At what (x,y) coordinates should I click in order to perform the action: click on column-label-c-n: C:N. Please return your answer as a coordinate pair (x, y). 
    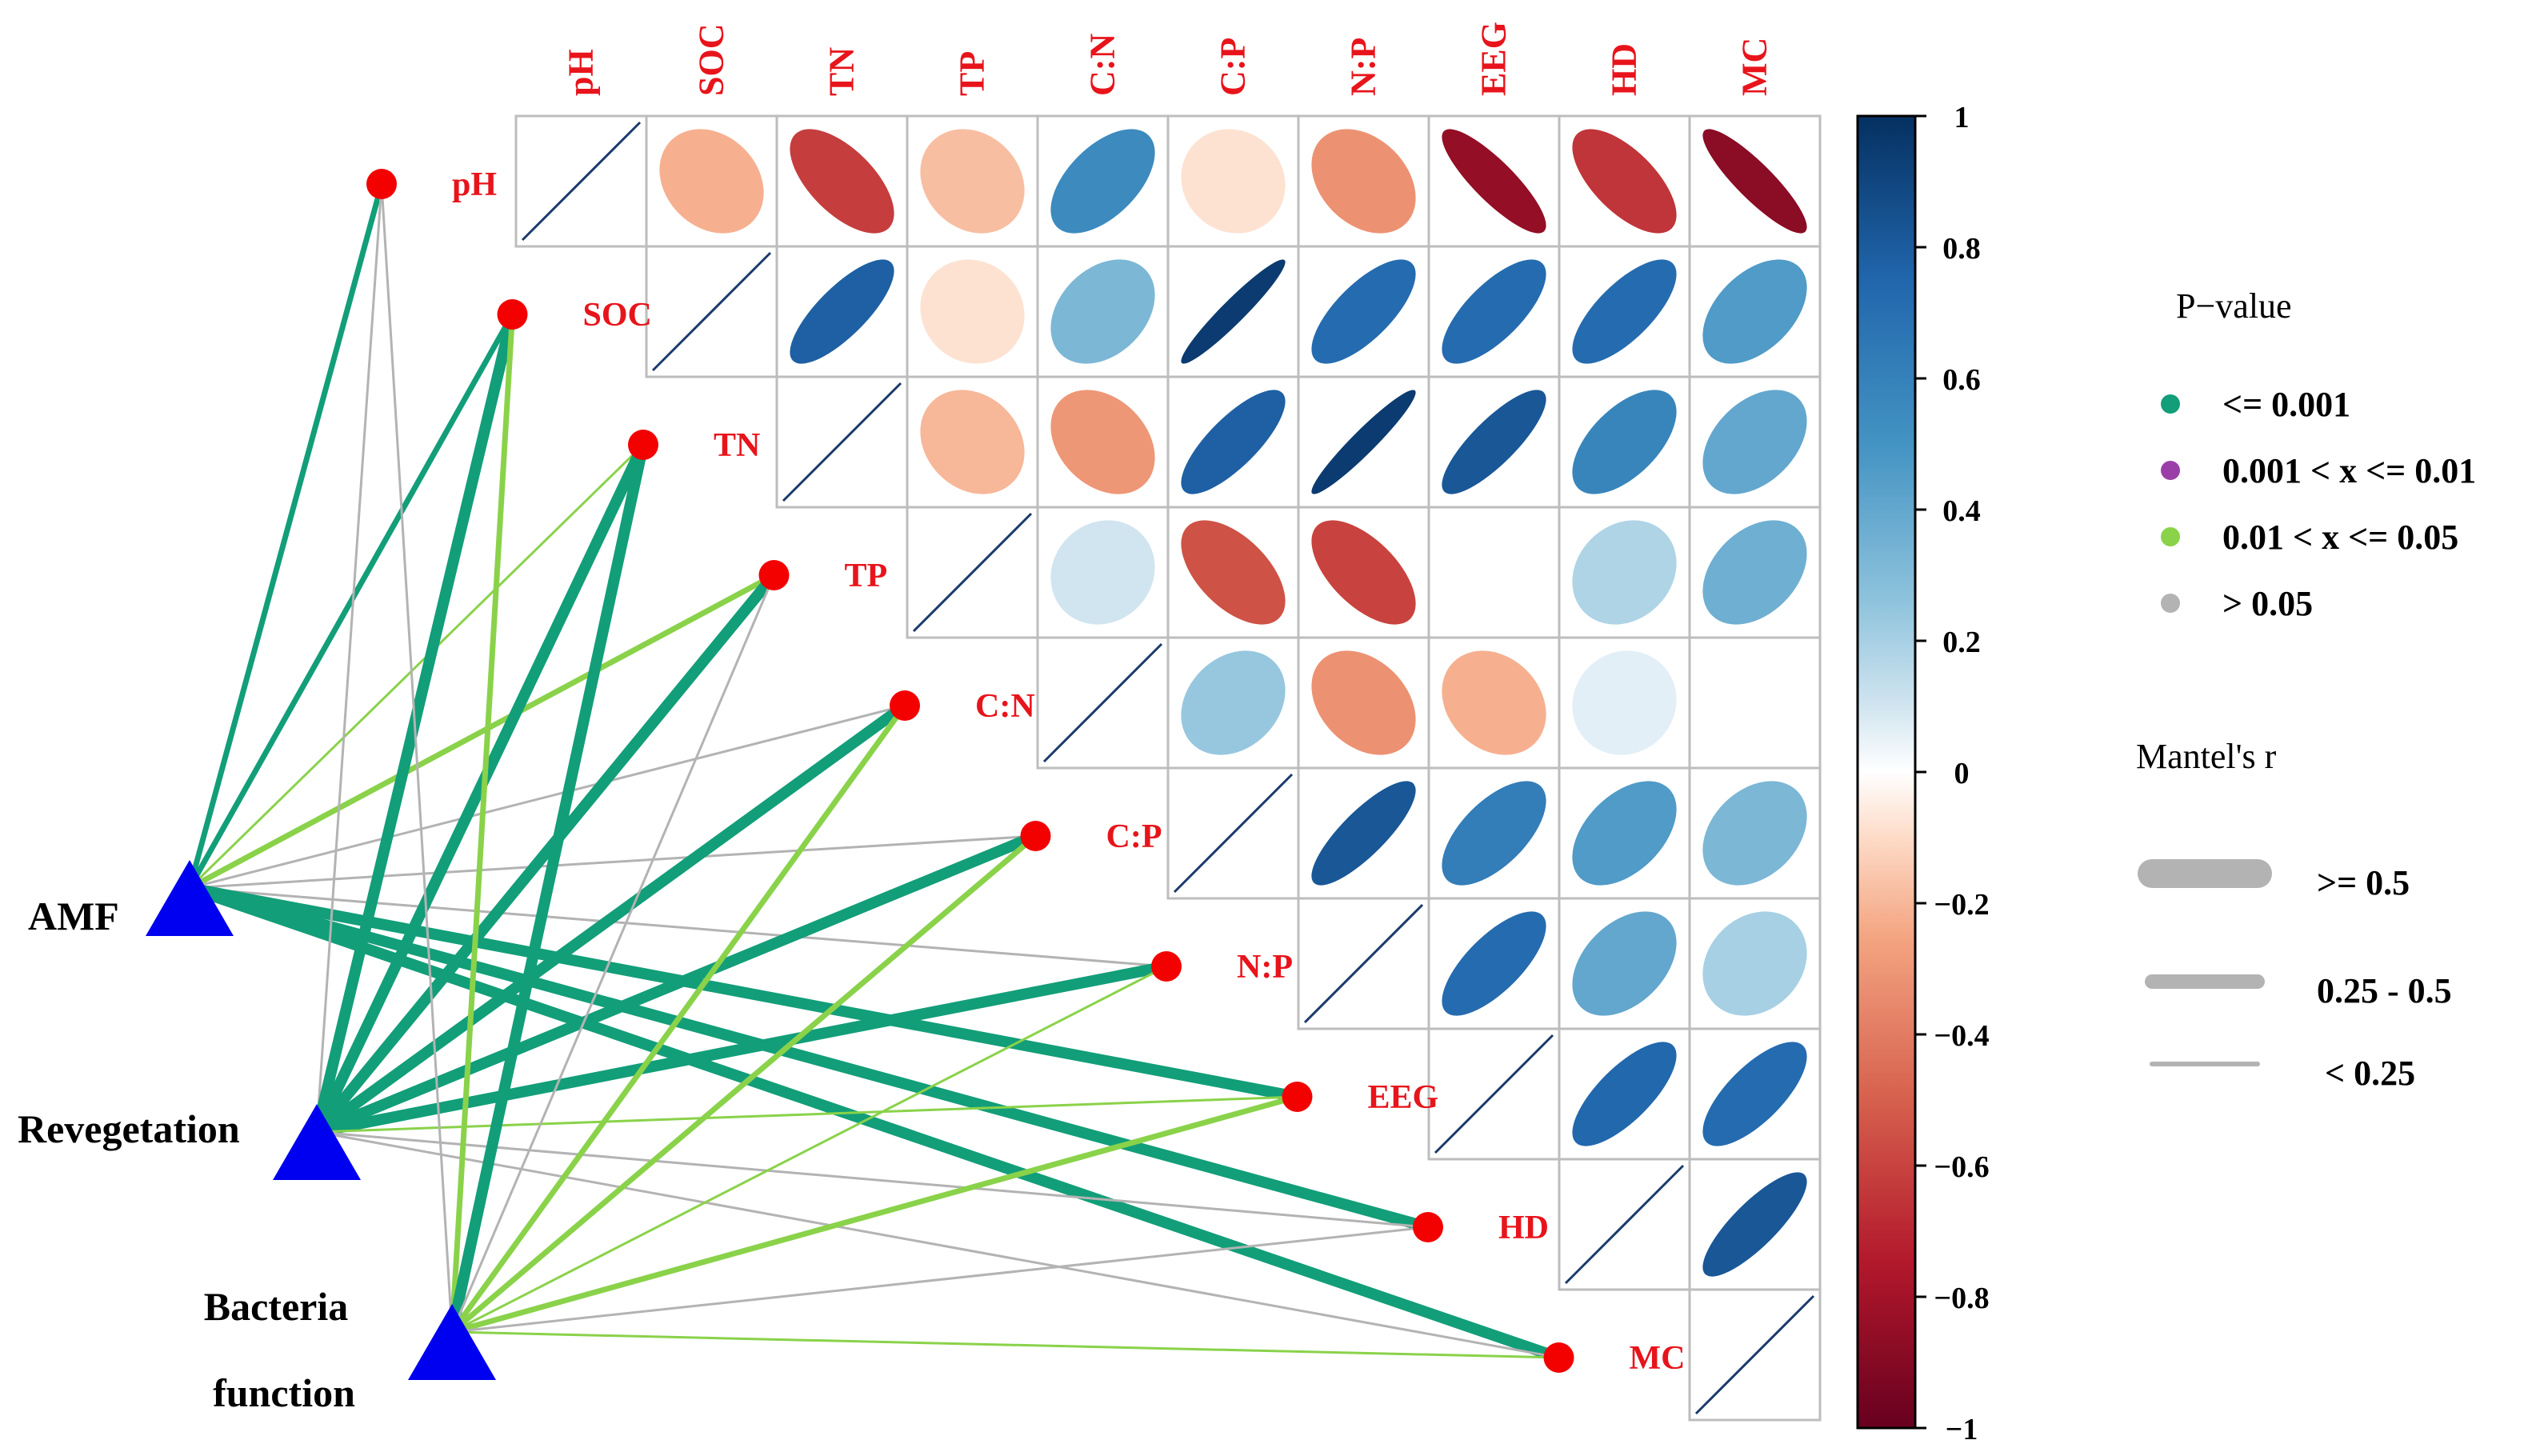
    Looking at the image, I should click on (1102, 65).